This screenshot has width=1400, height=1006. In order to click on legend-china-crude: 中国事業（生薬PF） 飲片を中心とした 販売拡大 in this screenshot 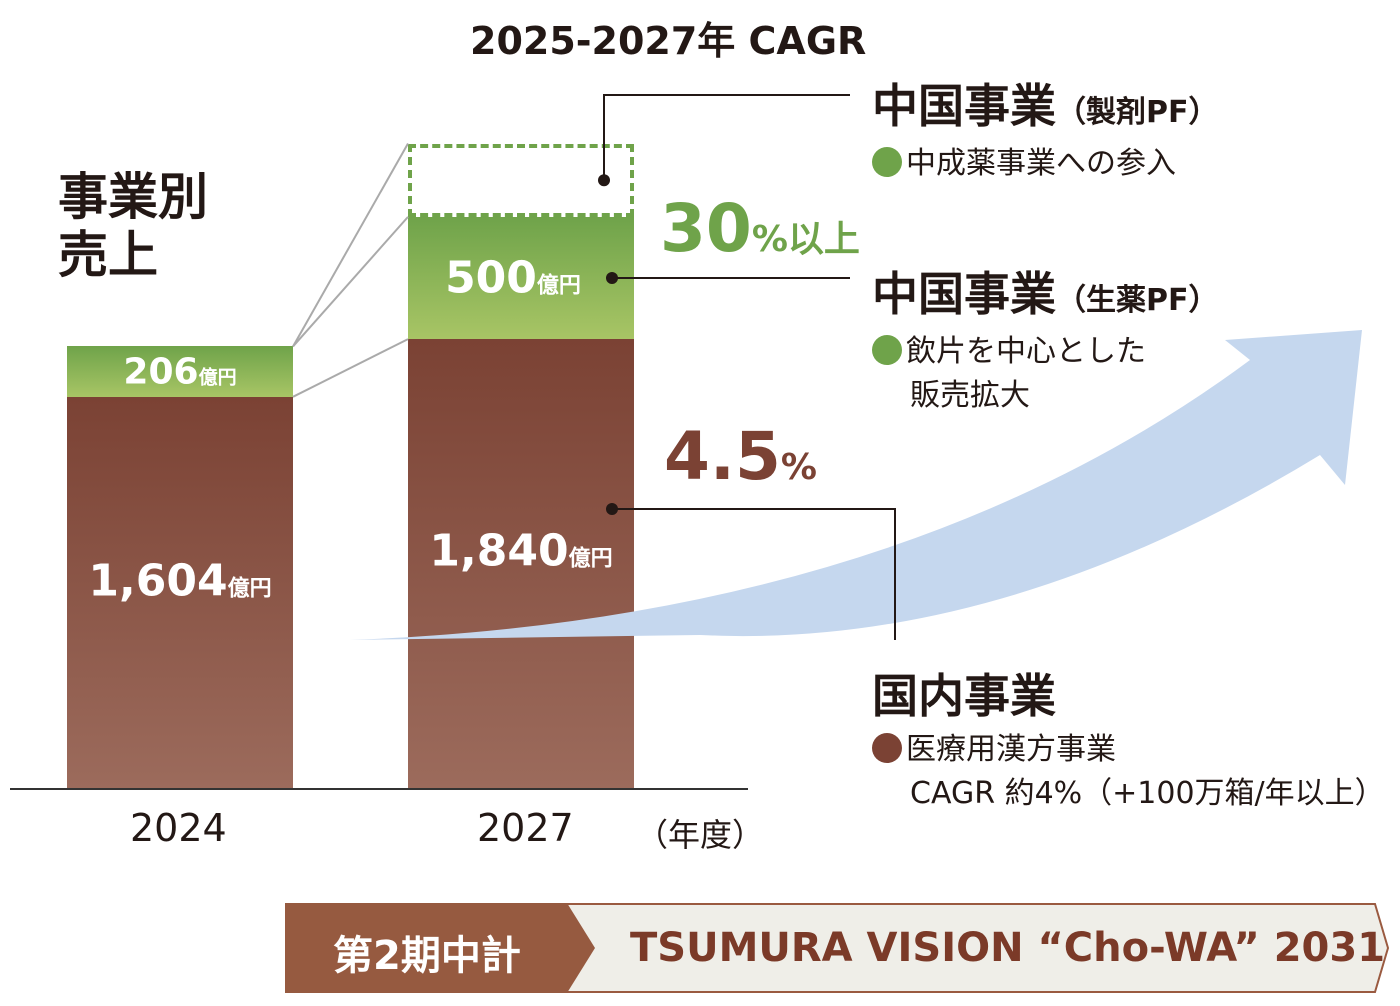, I will do `click(1045, 340)`.